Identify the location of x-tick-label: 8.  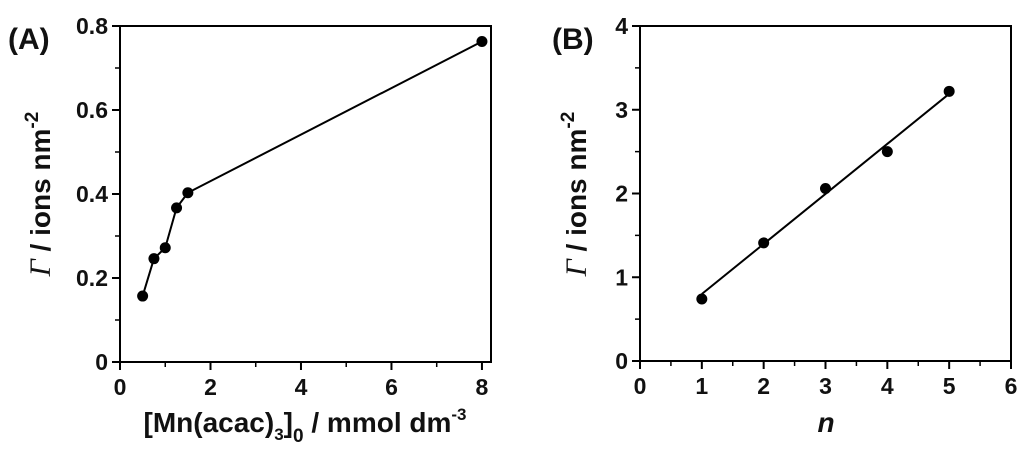
(482, 387).